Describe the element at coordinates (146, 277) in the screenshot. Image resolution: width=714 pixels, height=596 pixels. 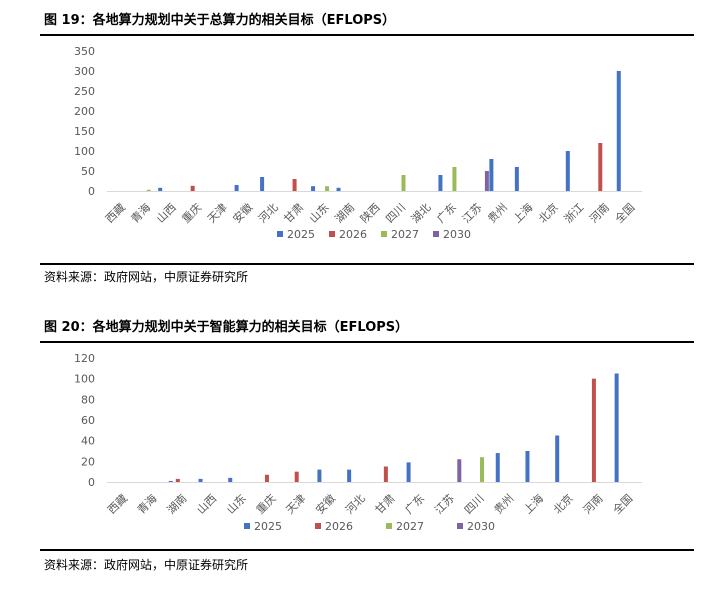
I see `figure-19-source: 资料来源：政府网站，中原证券研究所` at that location.